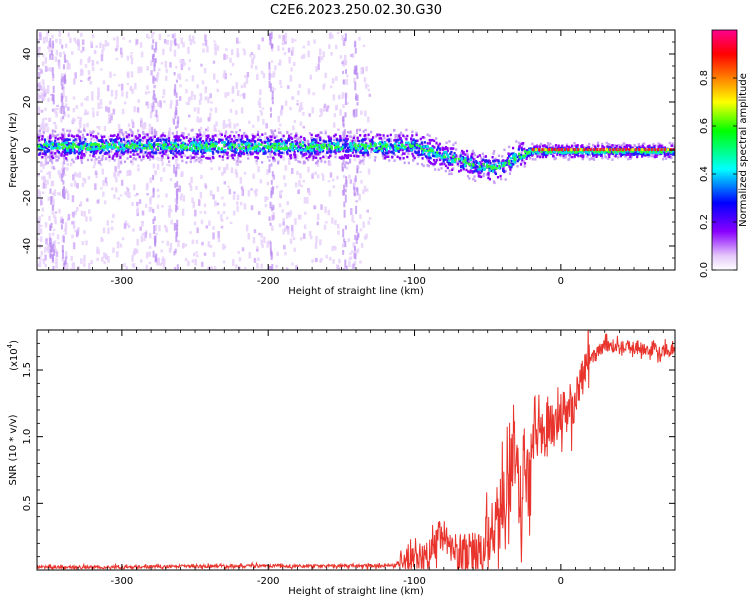  What do you see at coordinates (356, 156) in the screenshot?
I see `spectrogram-band` at bounding box center [356, 156].